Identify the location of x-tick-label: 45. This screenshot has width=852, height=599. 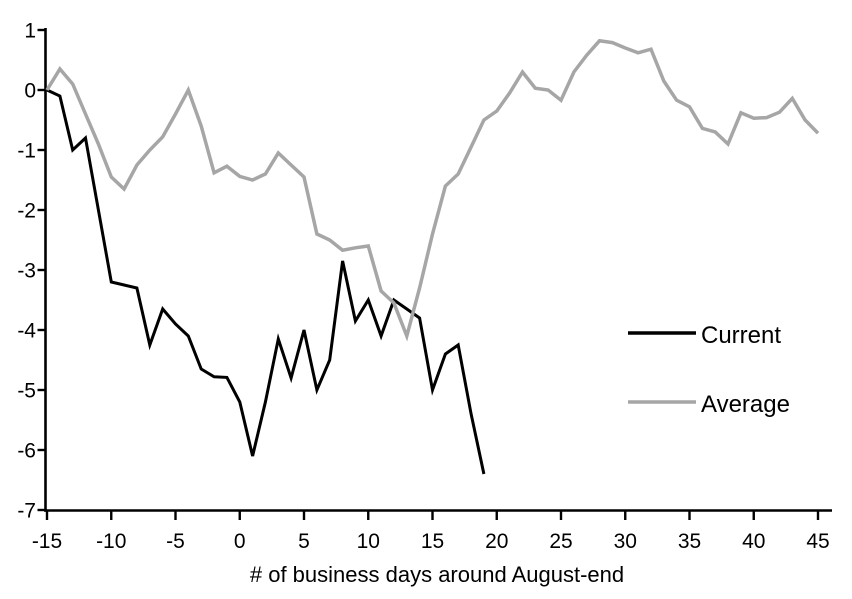
(817, 541).